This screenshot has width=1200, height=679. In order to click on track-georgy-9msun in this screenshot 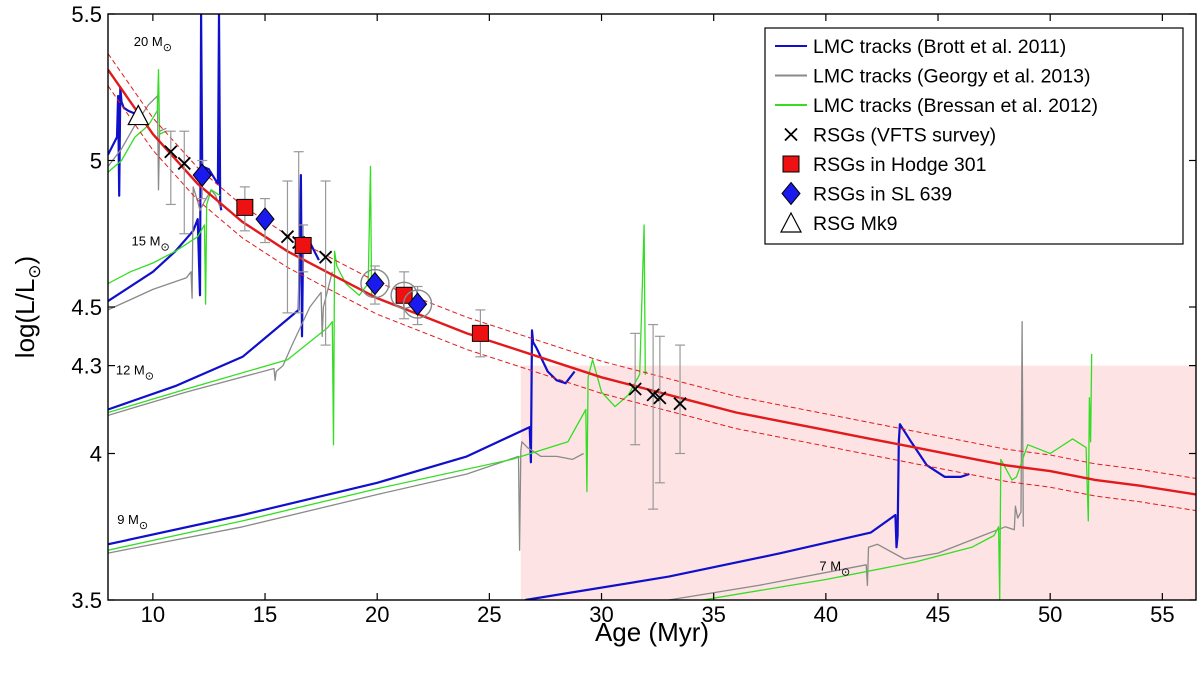, I will do `click(346, 497)`.